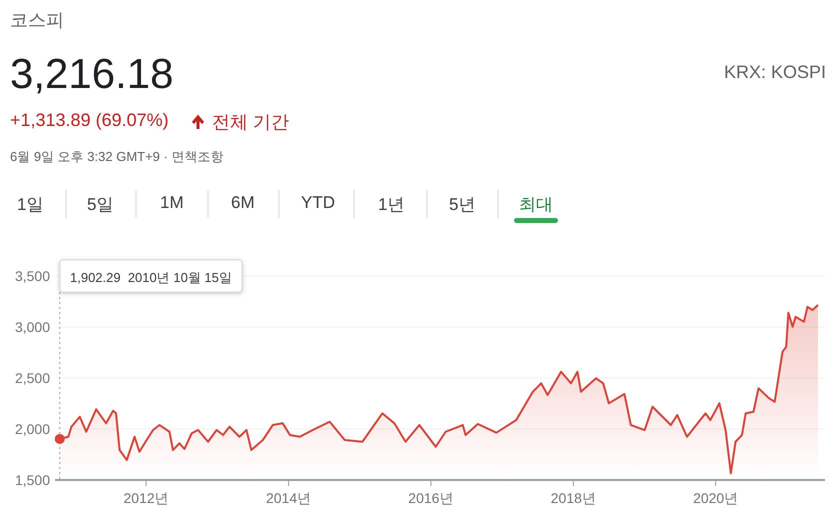 This screenshot has width=838, height=518. Describe the element at coordinates (32, 429) in the screenshot. I see `y-tick-label: 2,000` at that location.